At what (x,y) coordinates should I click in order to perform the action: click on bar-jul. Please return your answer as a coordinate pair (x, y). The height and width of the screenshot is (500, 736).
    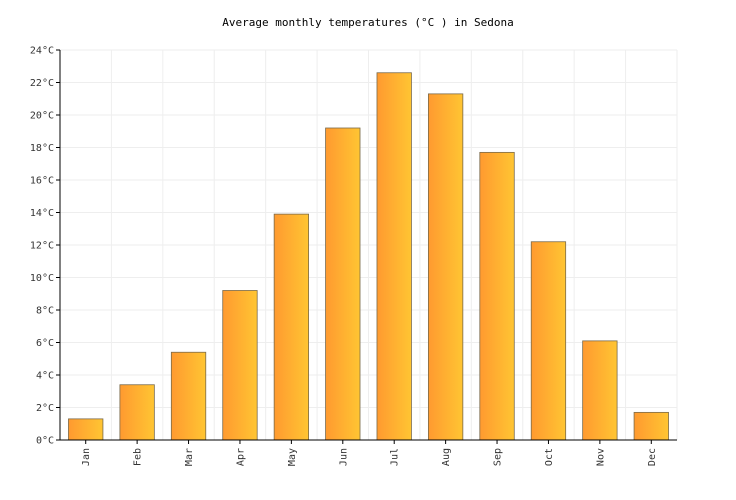
    Looking at the image, I should click on (394, 256).